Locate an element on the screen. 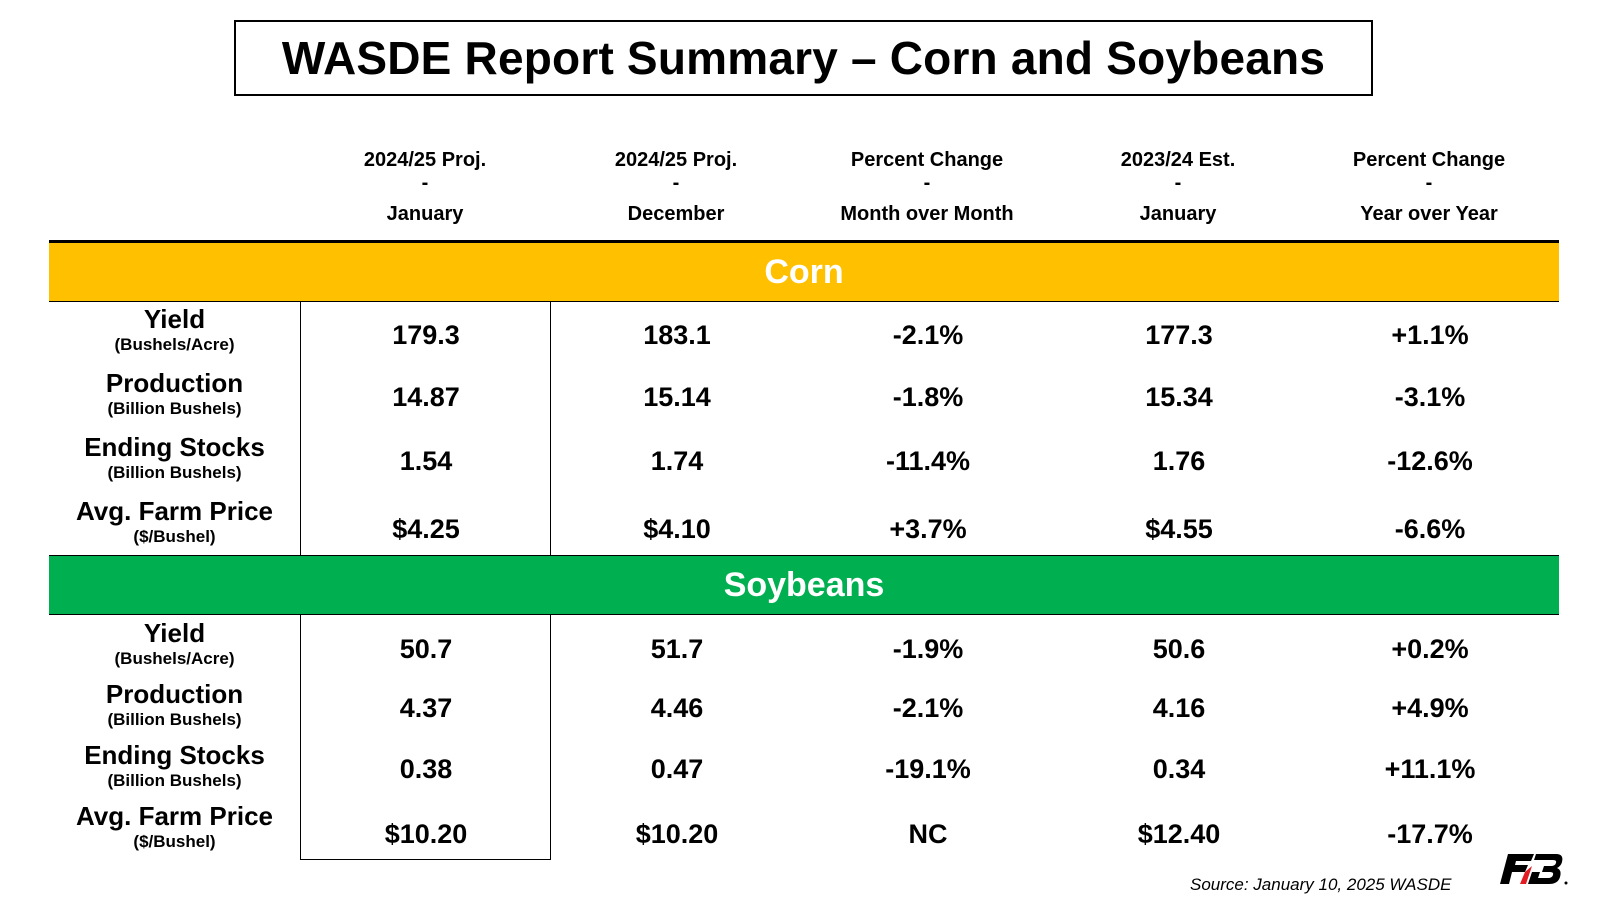 This screenshot has height=900, width=1600. column-header-5: Percent Change - Year over Year is located at coordinates (1429, 187).